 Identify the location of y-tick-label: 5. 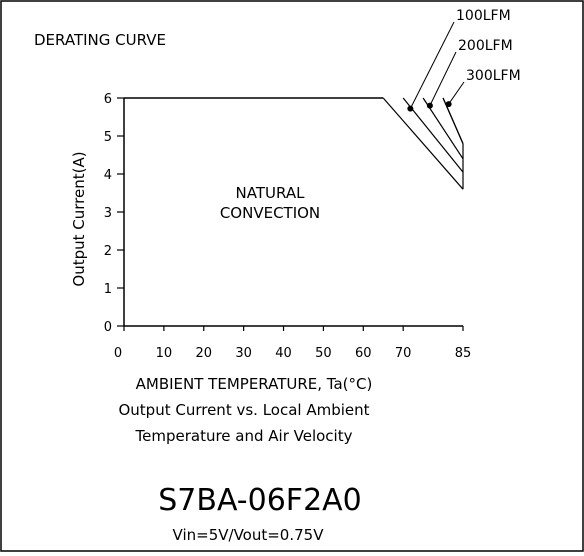
(108, 137).